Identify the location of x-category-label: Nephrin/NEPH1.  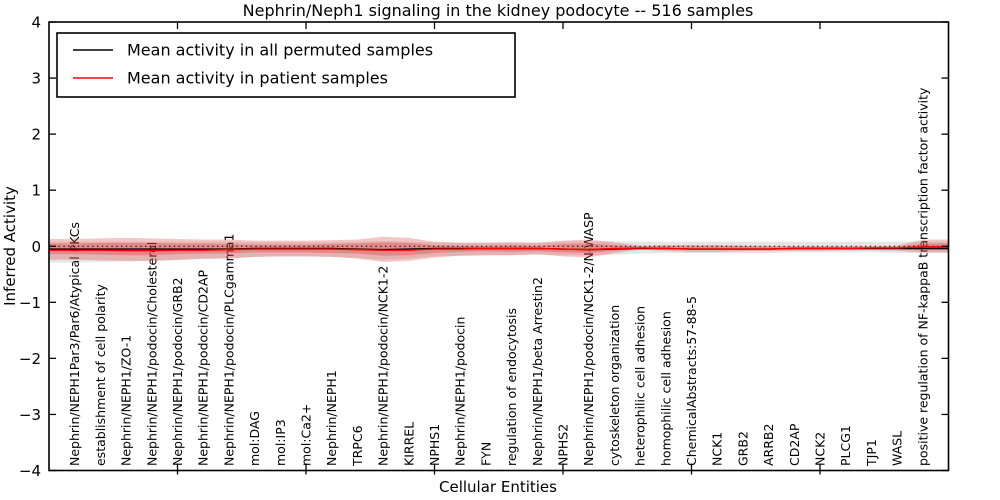
(331, 418).